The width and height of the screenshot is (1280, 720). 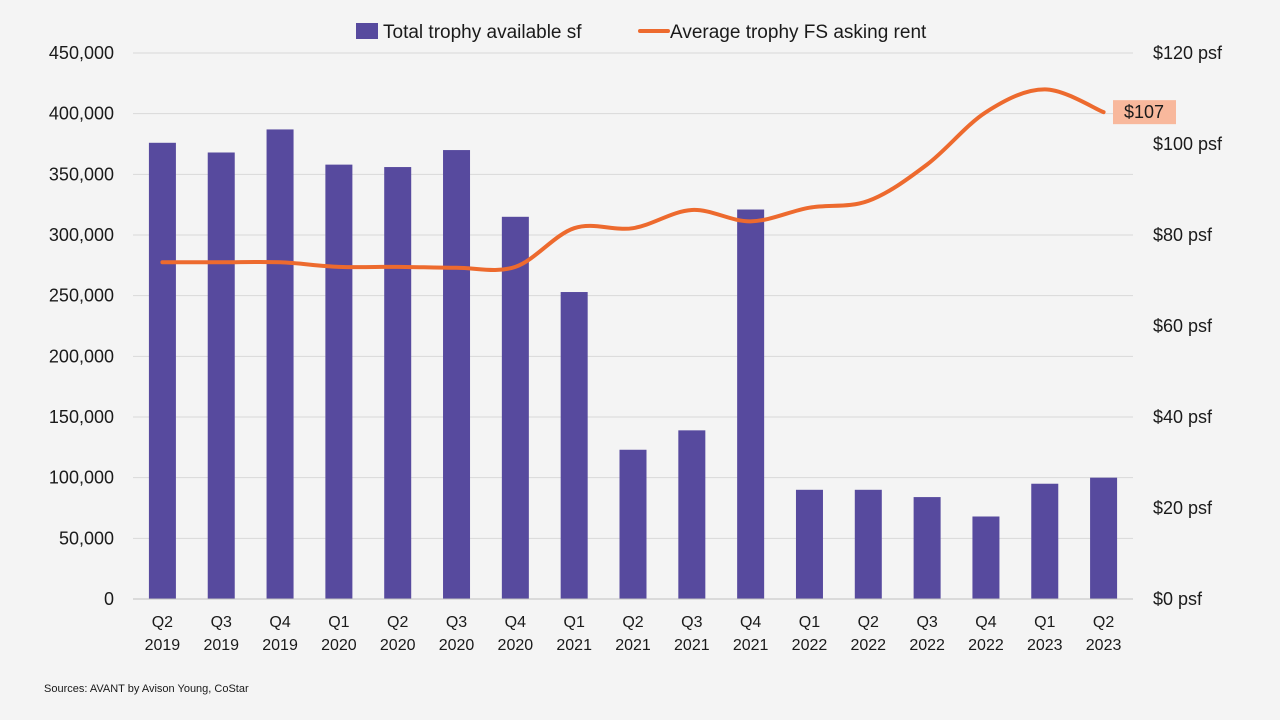 I want to click on legend-bar-swatch, so click(x=367, y=31).